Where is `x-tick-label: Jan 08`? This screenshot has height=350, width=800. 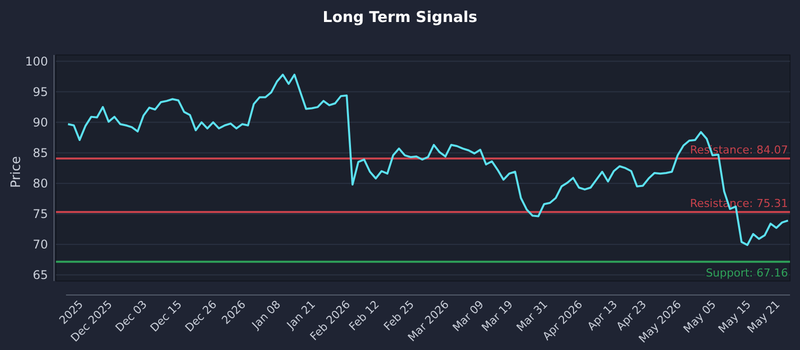
x-tick-label: Jan 08 is located at coordinates (266, 315).